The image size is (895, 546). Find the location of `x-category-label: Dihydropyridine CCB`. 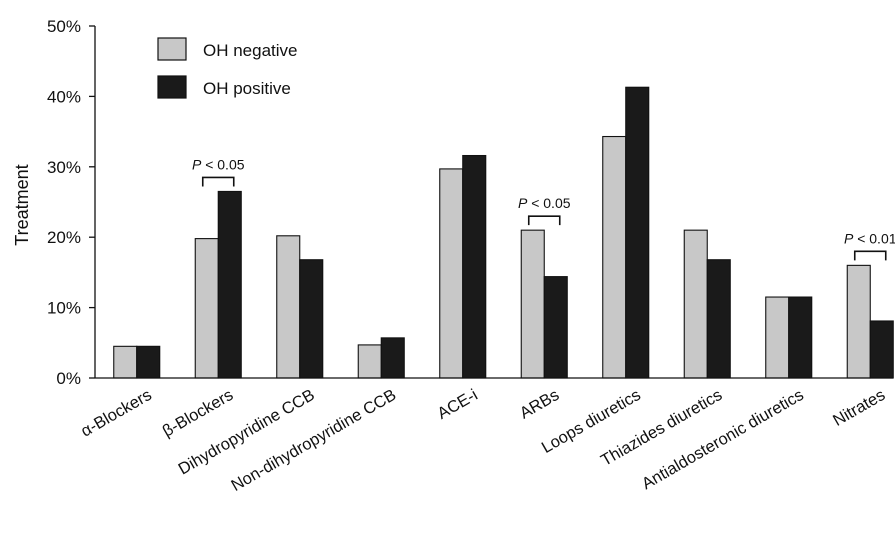

x-category-label: Dihydropyridine CCB is located at coordinates (246, 432).